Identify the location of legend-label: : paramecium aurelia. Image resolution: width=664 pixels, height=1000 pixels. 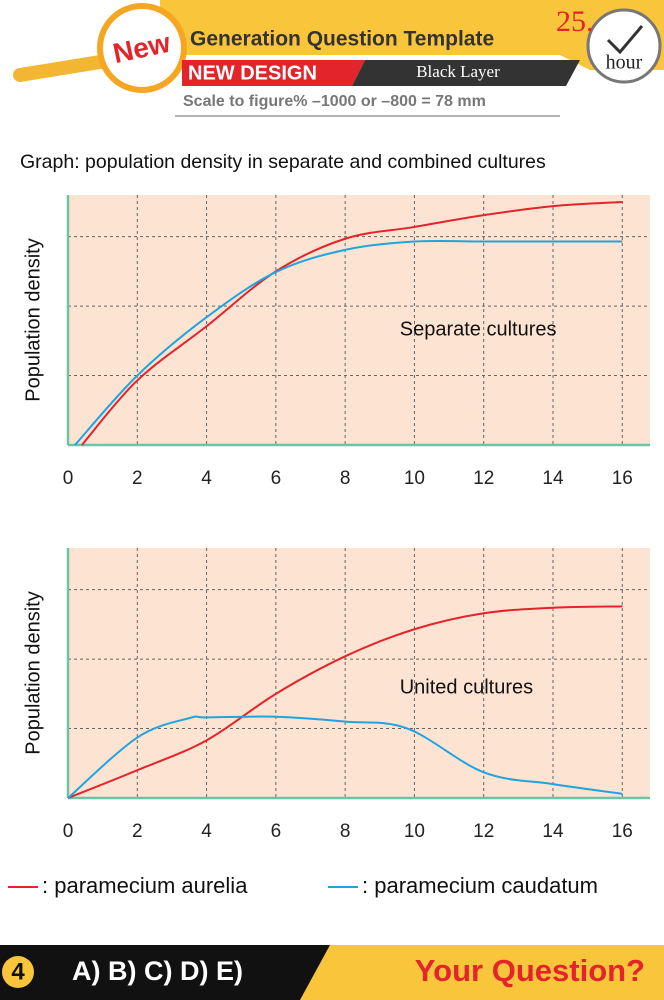
(145, 885).